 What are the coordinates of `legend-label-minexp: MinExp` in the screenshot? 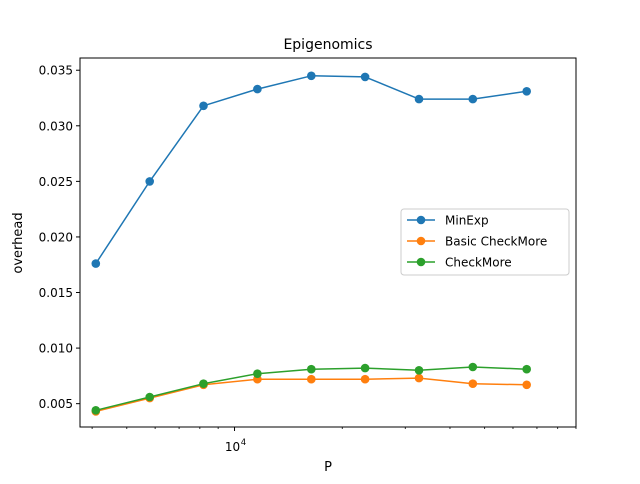 It's located at (467, 221).